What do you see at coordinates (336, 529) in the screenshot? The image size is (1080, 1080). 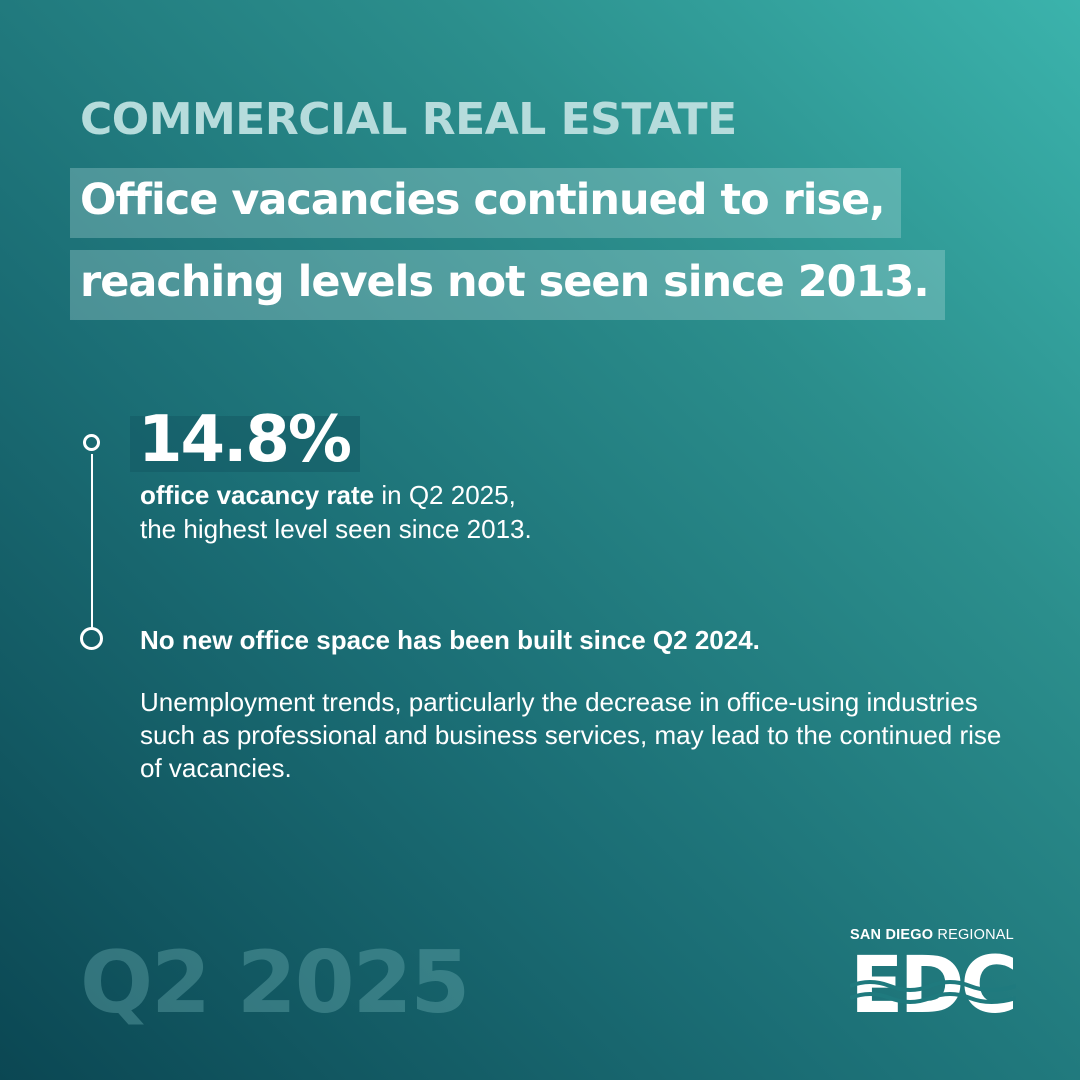 I see `stat-description-line2: the highest level seen since 2013.` at bounding box center [336, 529].